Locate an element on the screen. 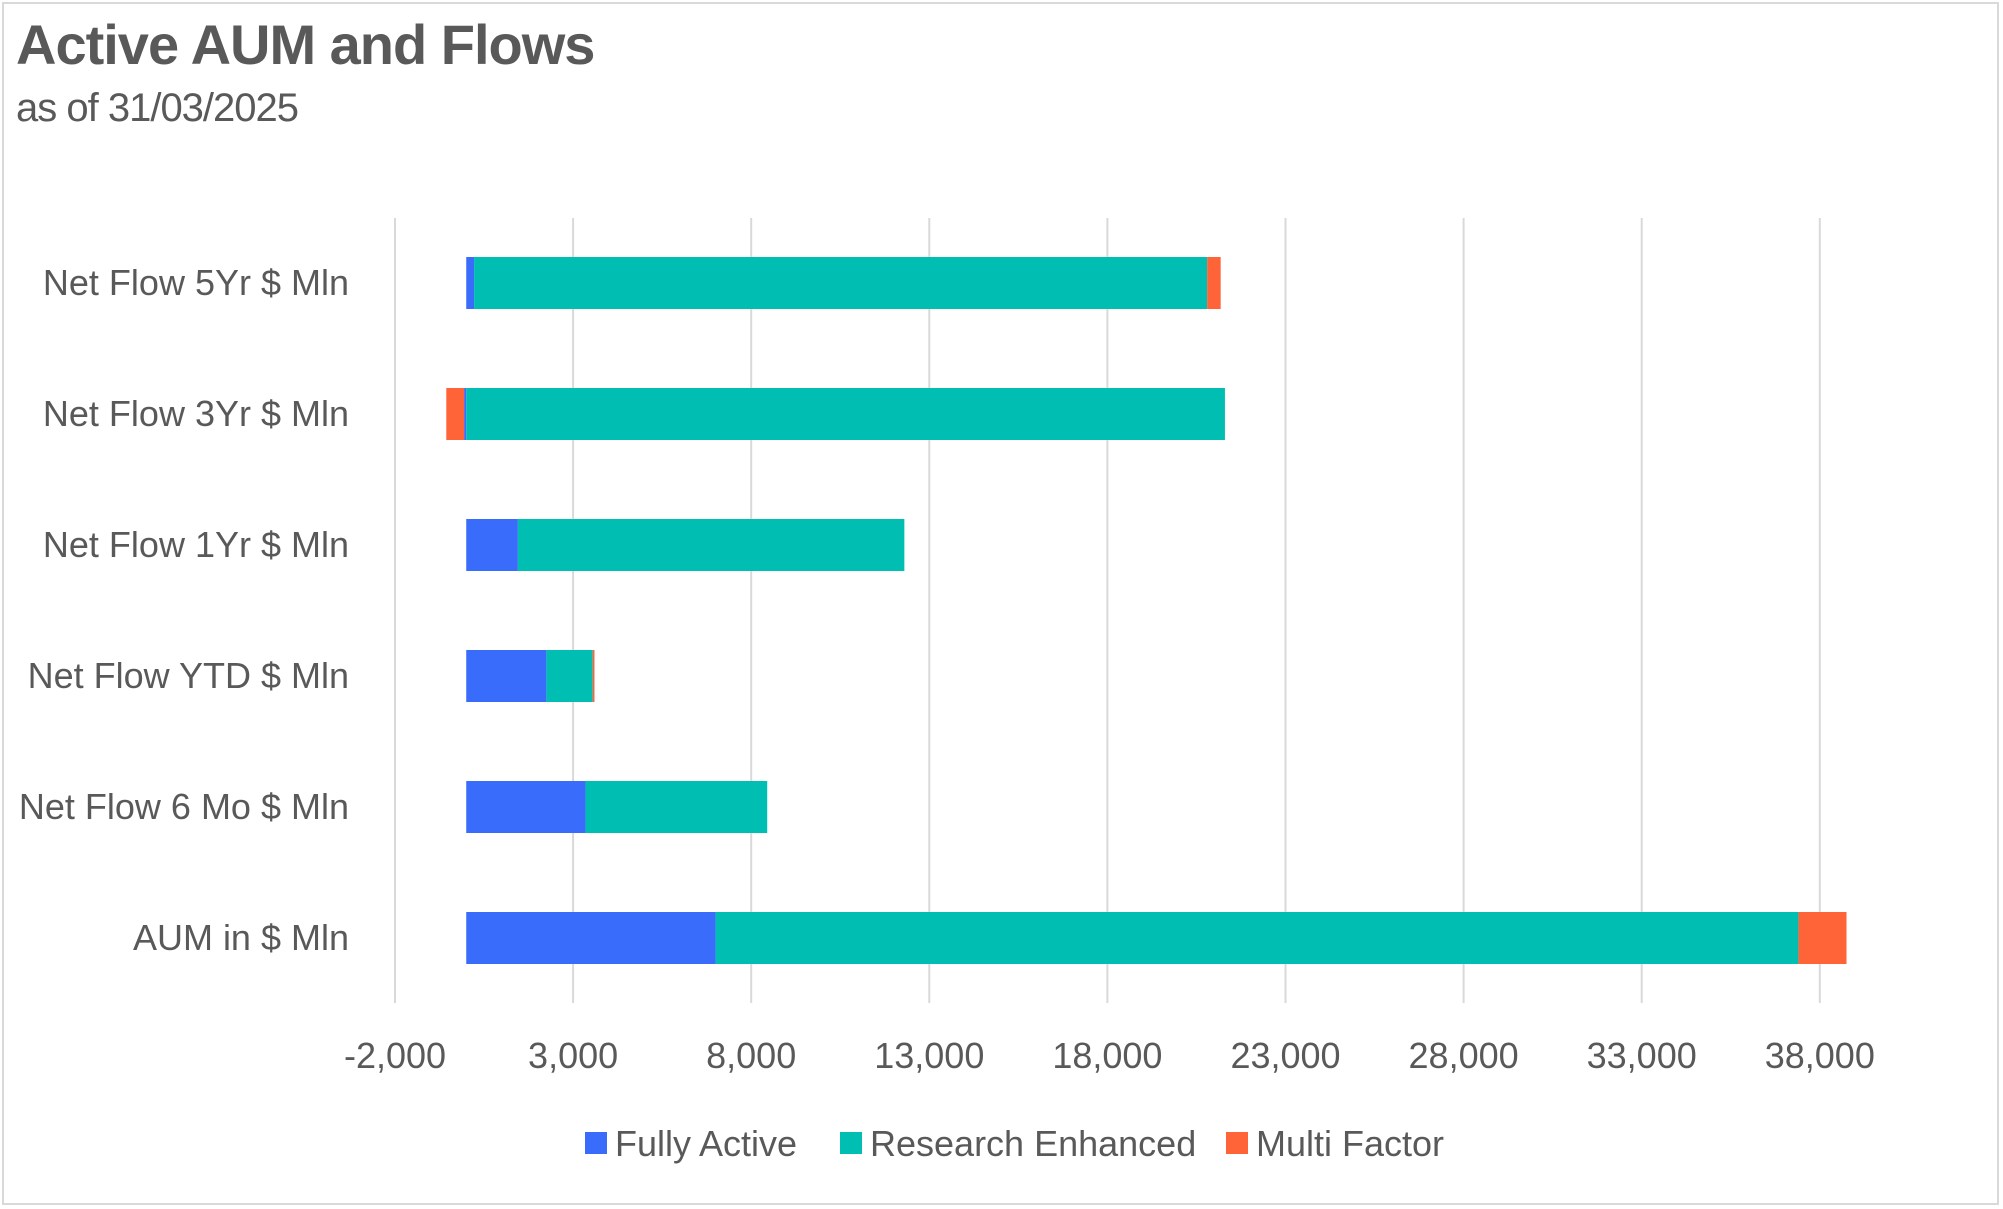  legend-item-multi-factor: Multi Factor is located at coordinates (1335, 1143).